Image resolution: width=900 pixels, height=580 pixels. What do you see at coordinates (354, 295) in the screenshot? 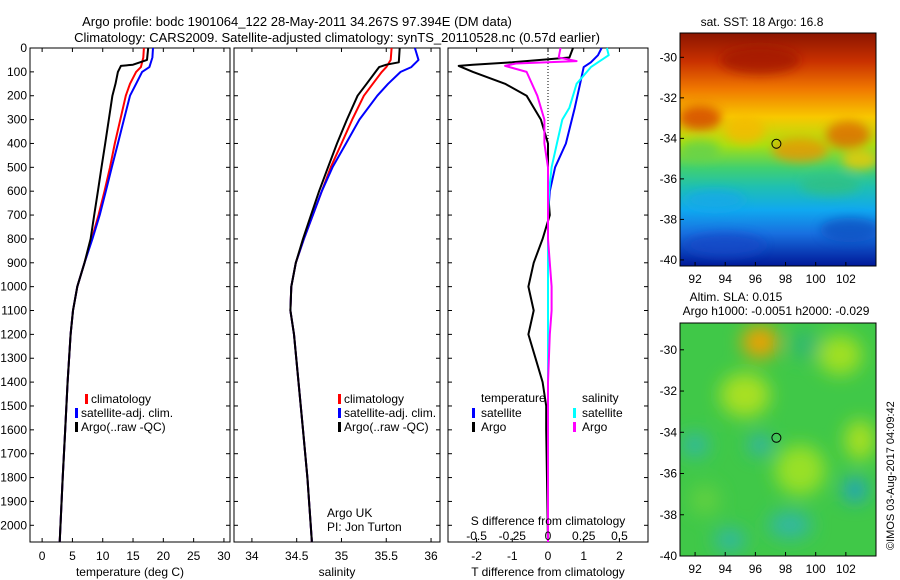
I see `salinity-lines` at bounding box center [354, 295].